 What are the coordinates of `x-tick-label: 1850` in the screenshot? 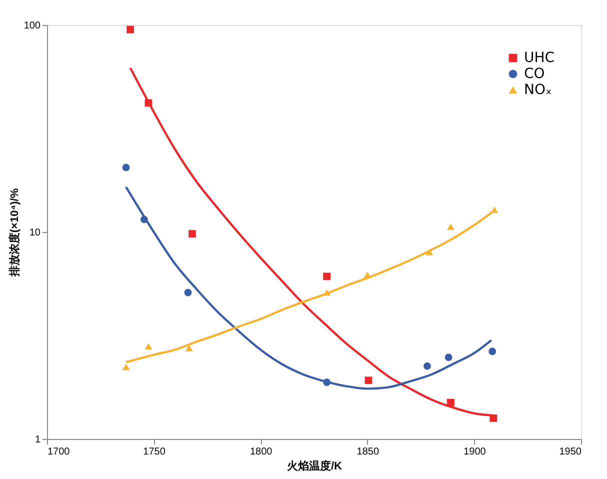 It's located at (368, 452).